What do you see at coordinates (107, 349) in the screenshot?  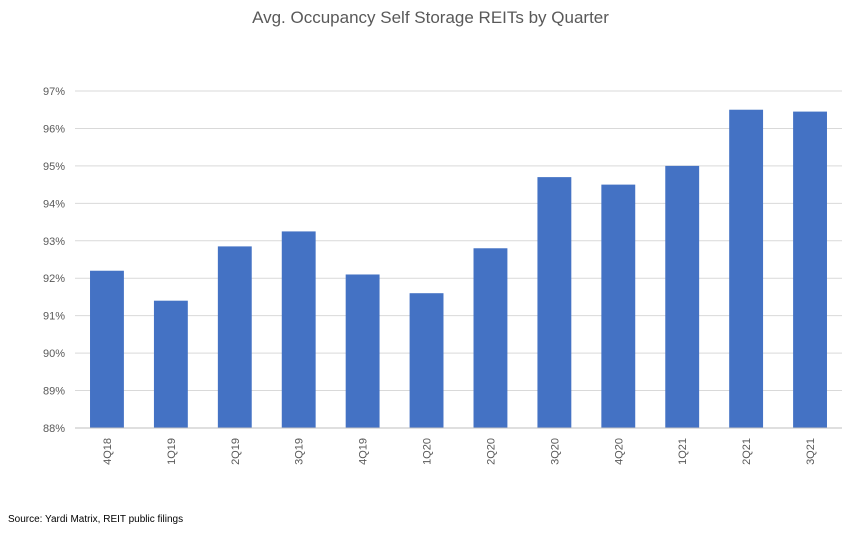 I see `bar-4q18` at bounding box center [107, 349].